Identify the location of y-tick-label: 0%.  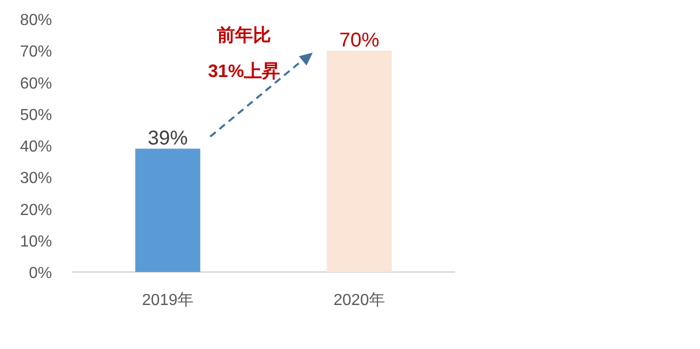
(40, 273).